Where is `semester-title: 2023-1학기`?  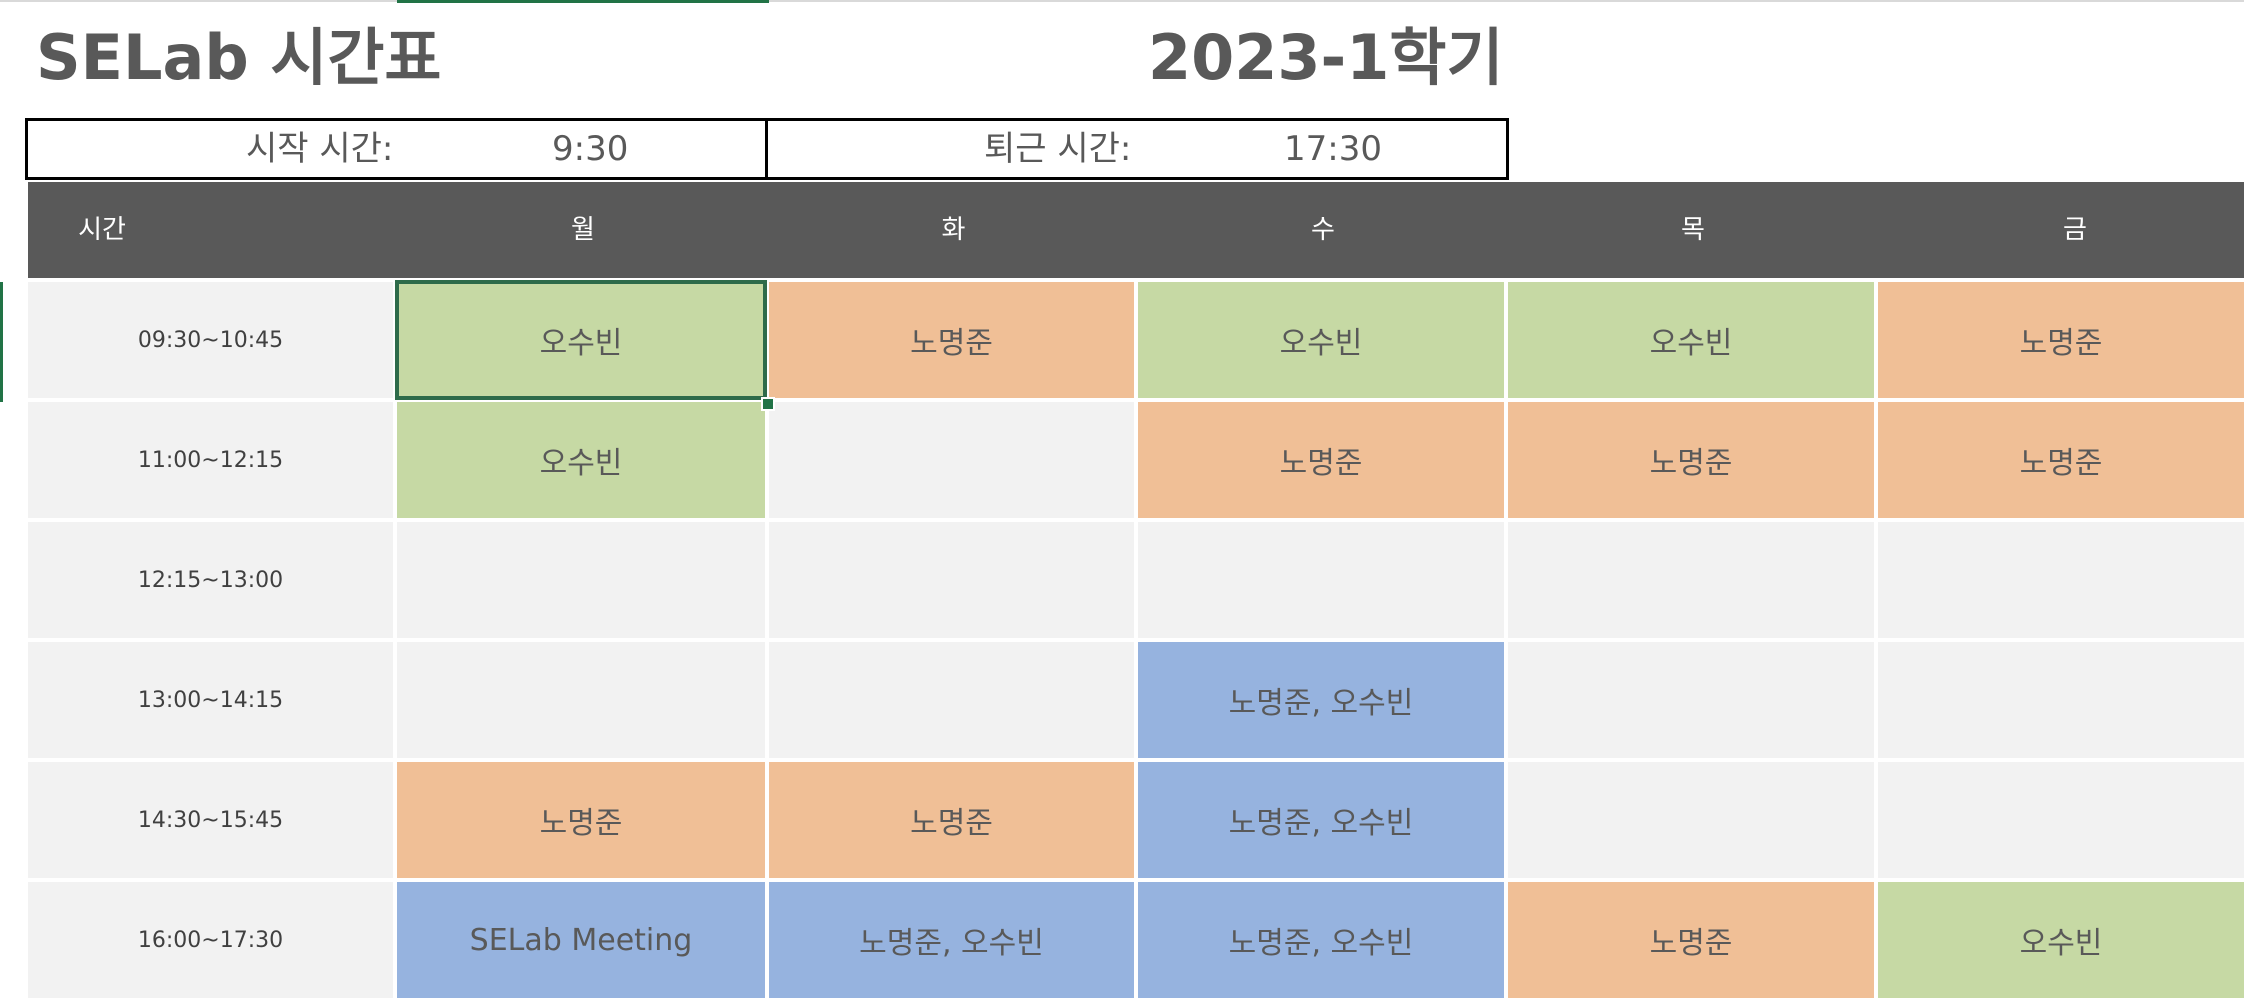 semester-title: 2023-1학기 is located at coordinates (1326, 57).